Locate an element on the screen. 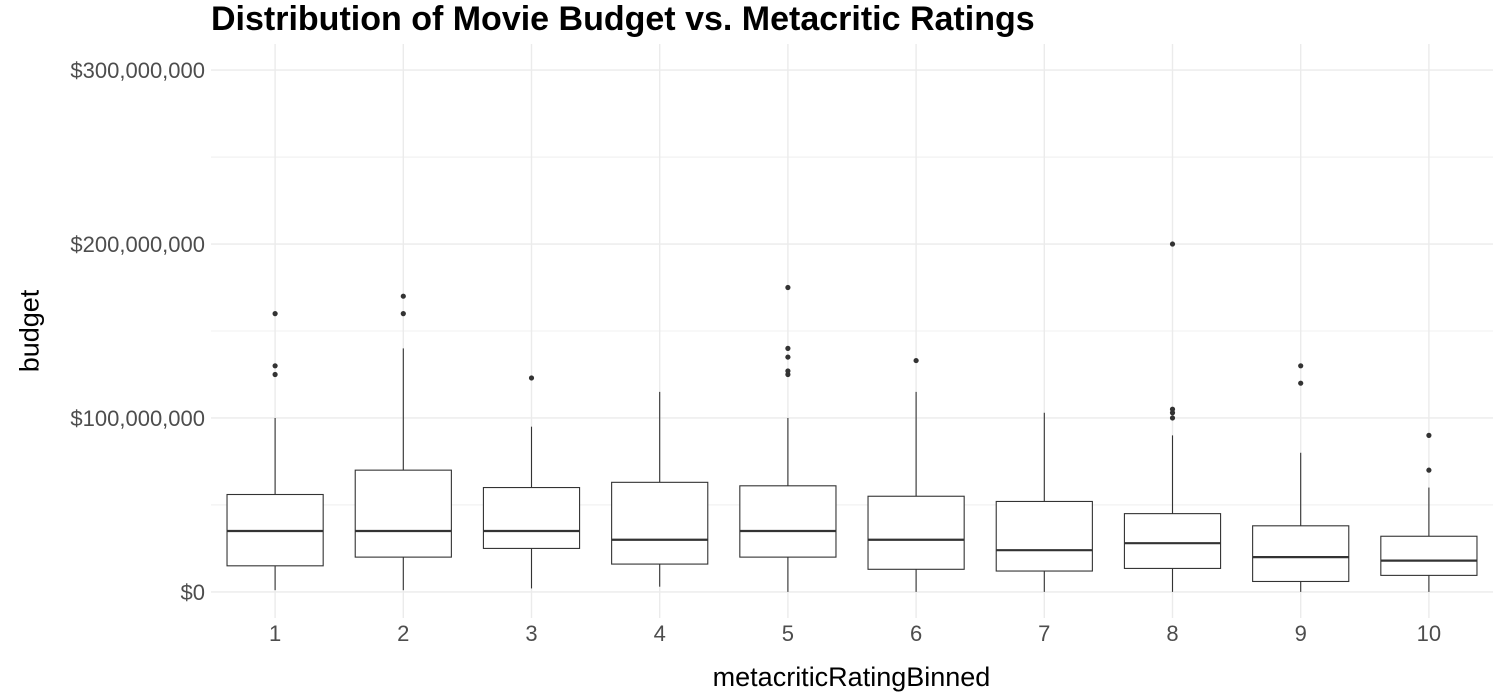 The width and height of the screenshot is (1500, 700). x-tick-label: 2 is located at coordinates (403, 633).